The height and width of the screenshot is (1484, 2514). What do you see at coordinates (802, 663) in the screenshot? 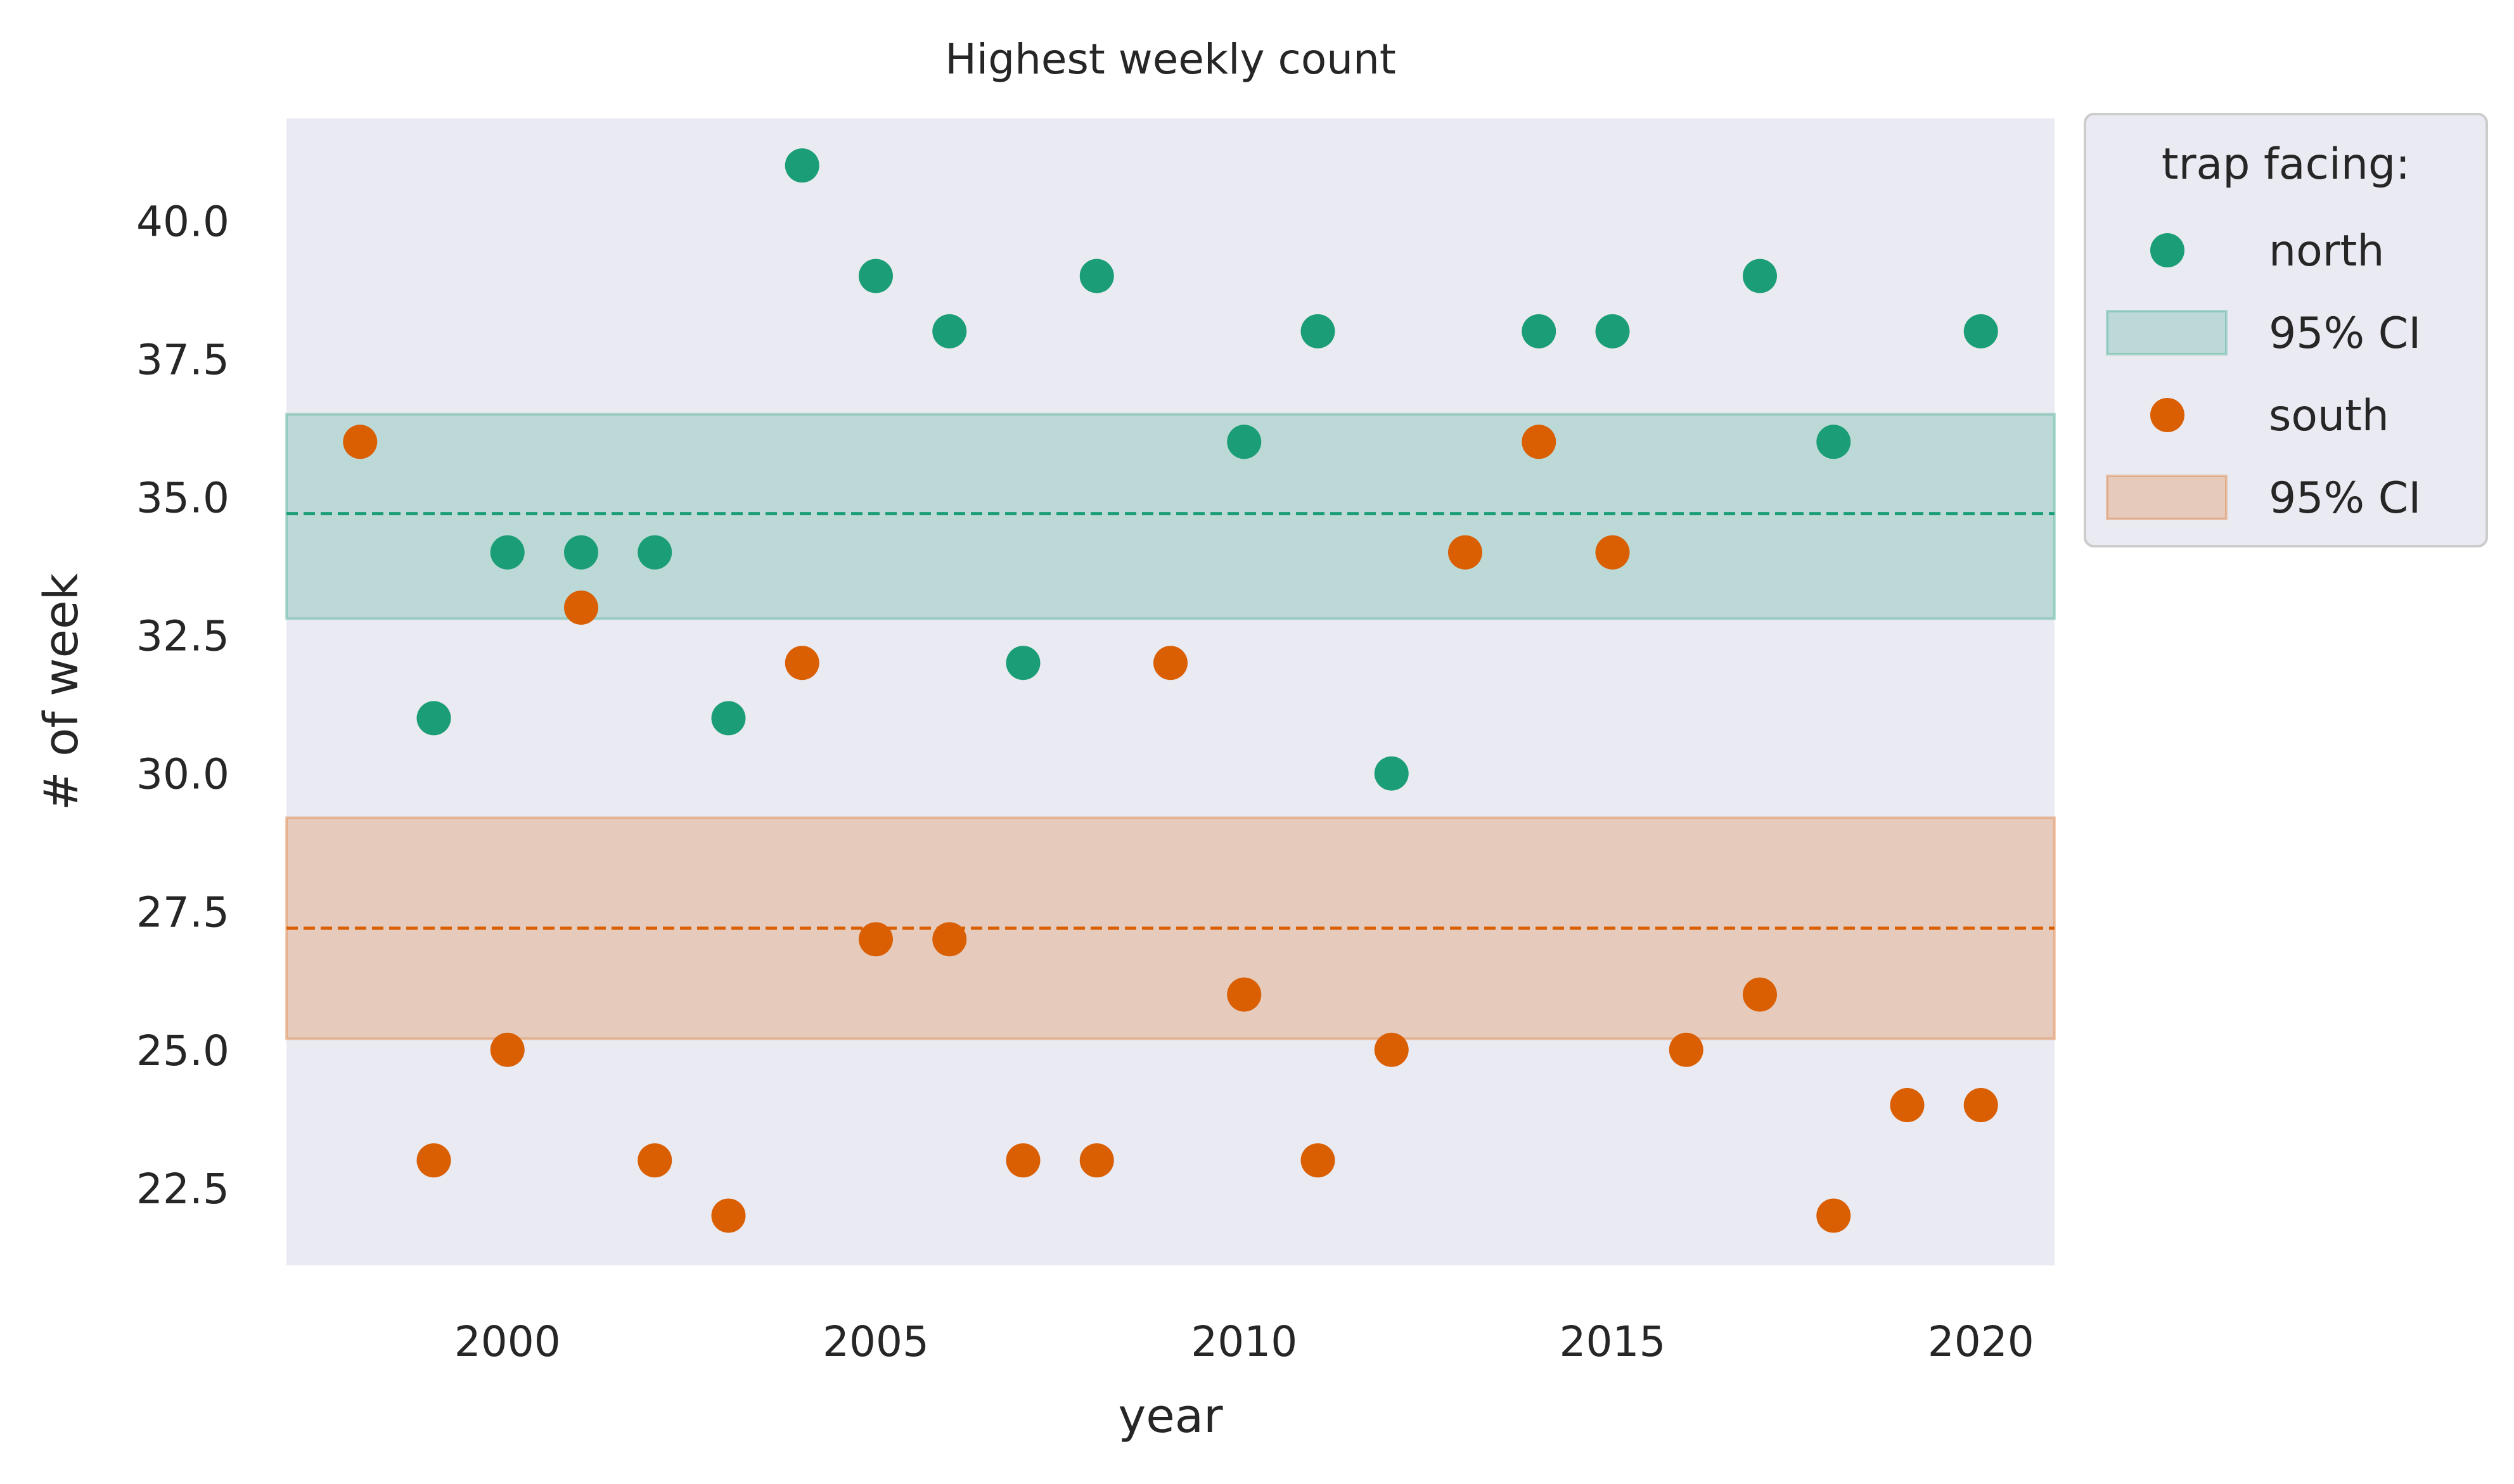
I see `point-south-2004` at bounding box center [802, 663].